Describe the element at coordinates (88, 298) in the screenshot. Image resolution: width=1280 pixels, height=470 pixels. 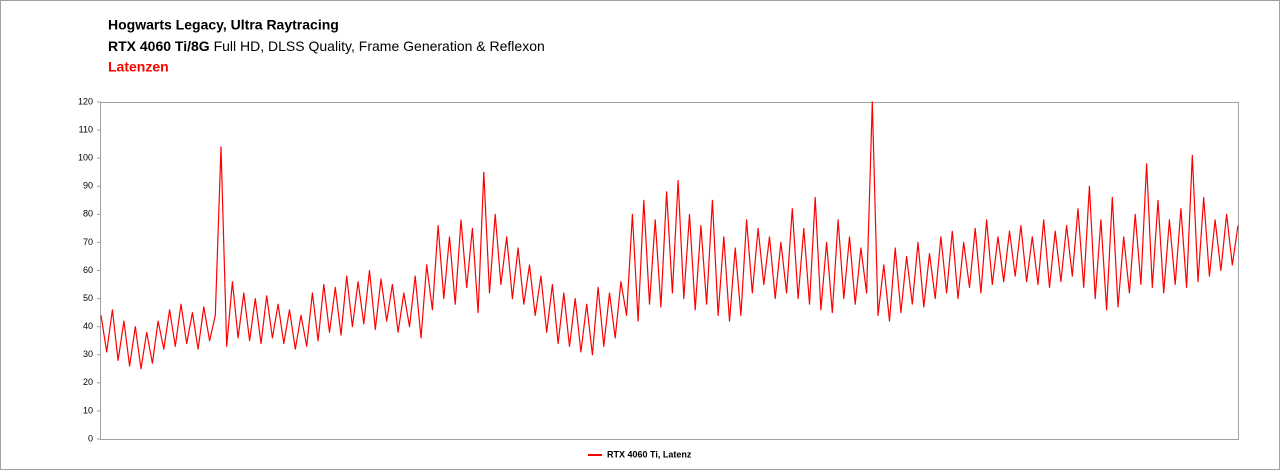
I see `y-tick-label: 50` at that location.